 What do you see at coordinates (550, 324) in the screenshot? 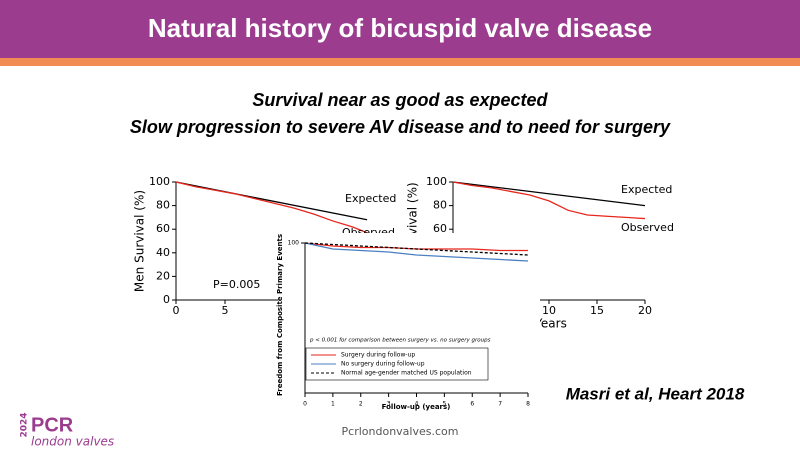
I see `x-axis-label: Years` at bounding box center [550, 324].